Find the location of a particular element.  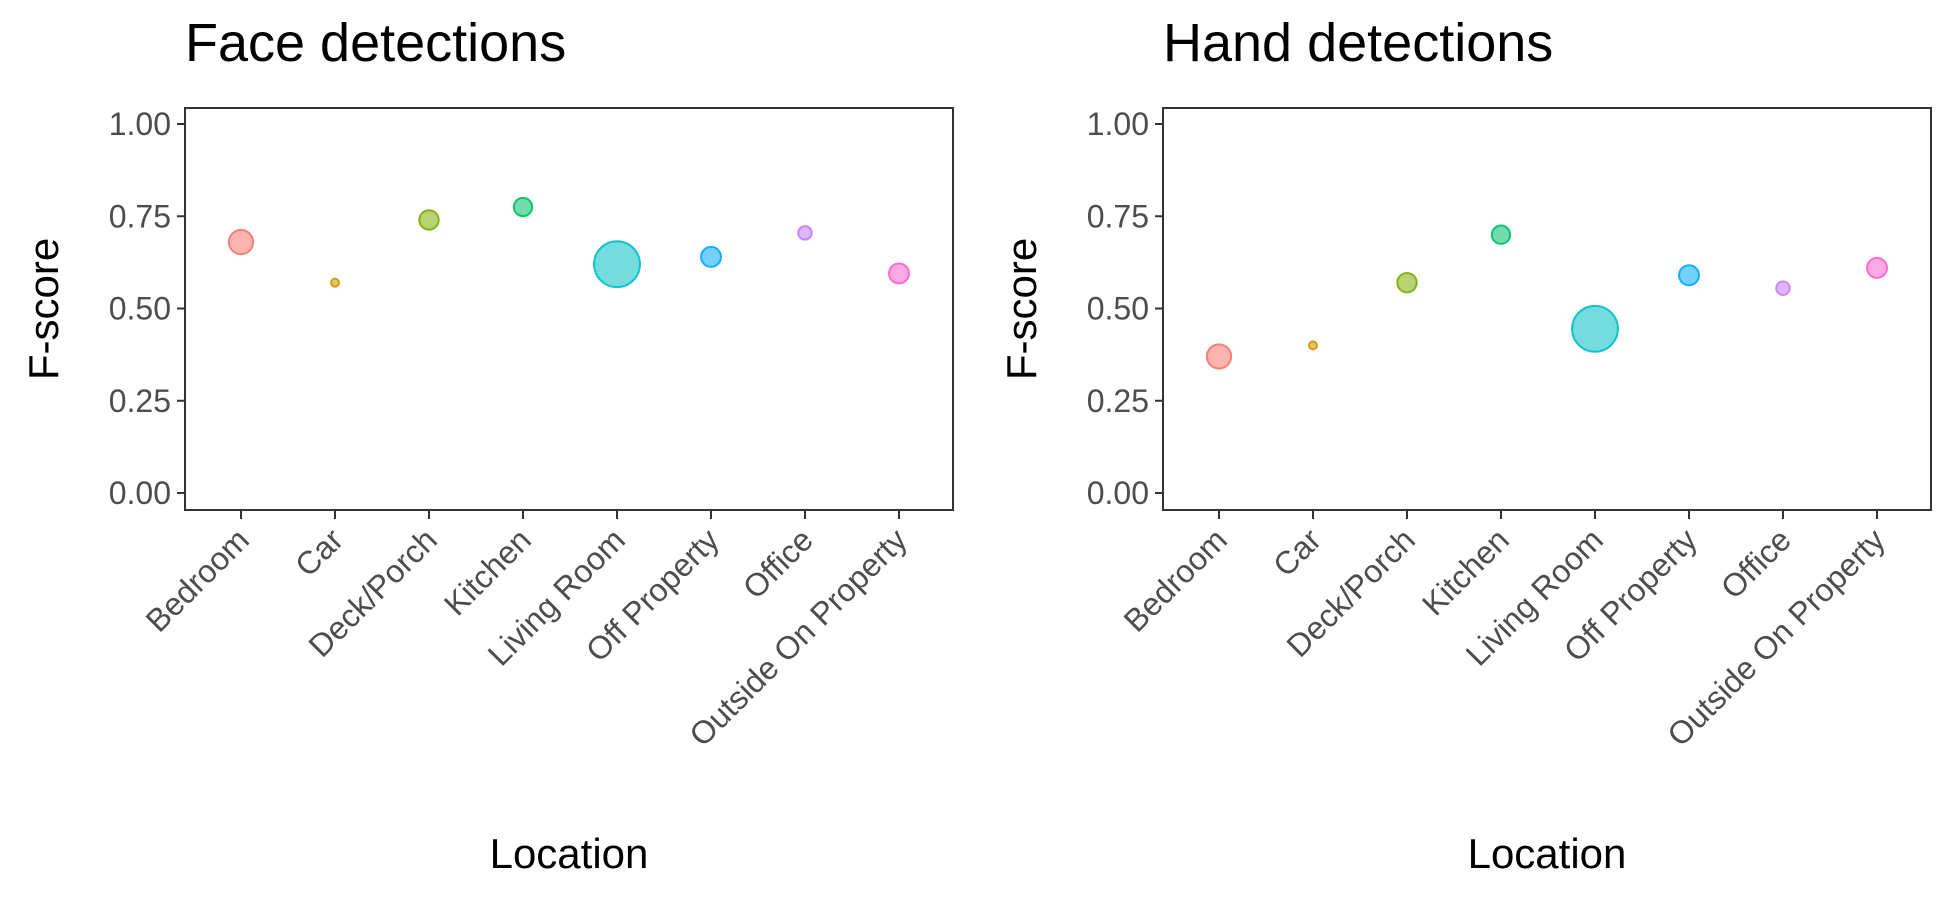

chart-title: Face detections is located at coordinates (376, 43).